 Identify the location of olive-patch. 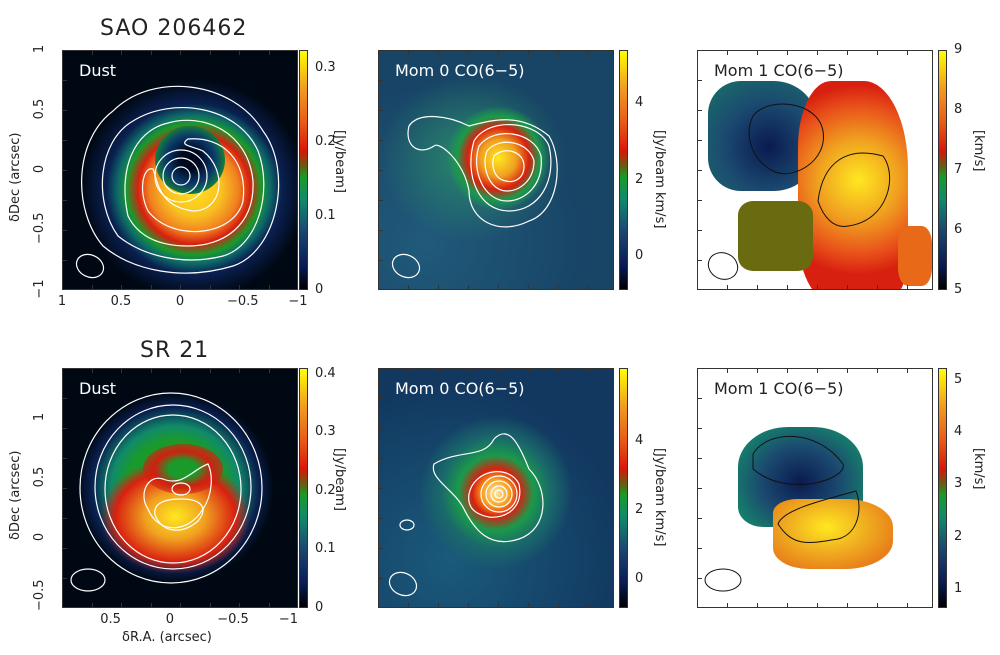
(775, 236).